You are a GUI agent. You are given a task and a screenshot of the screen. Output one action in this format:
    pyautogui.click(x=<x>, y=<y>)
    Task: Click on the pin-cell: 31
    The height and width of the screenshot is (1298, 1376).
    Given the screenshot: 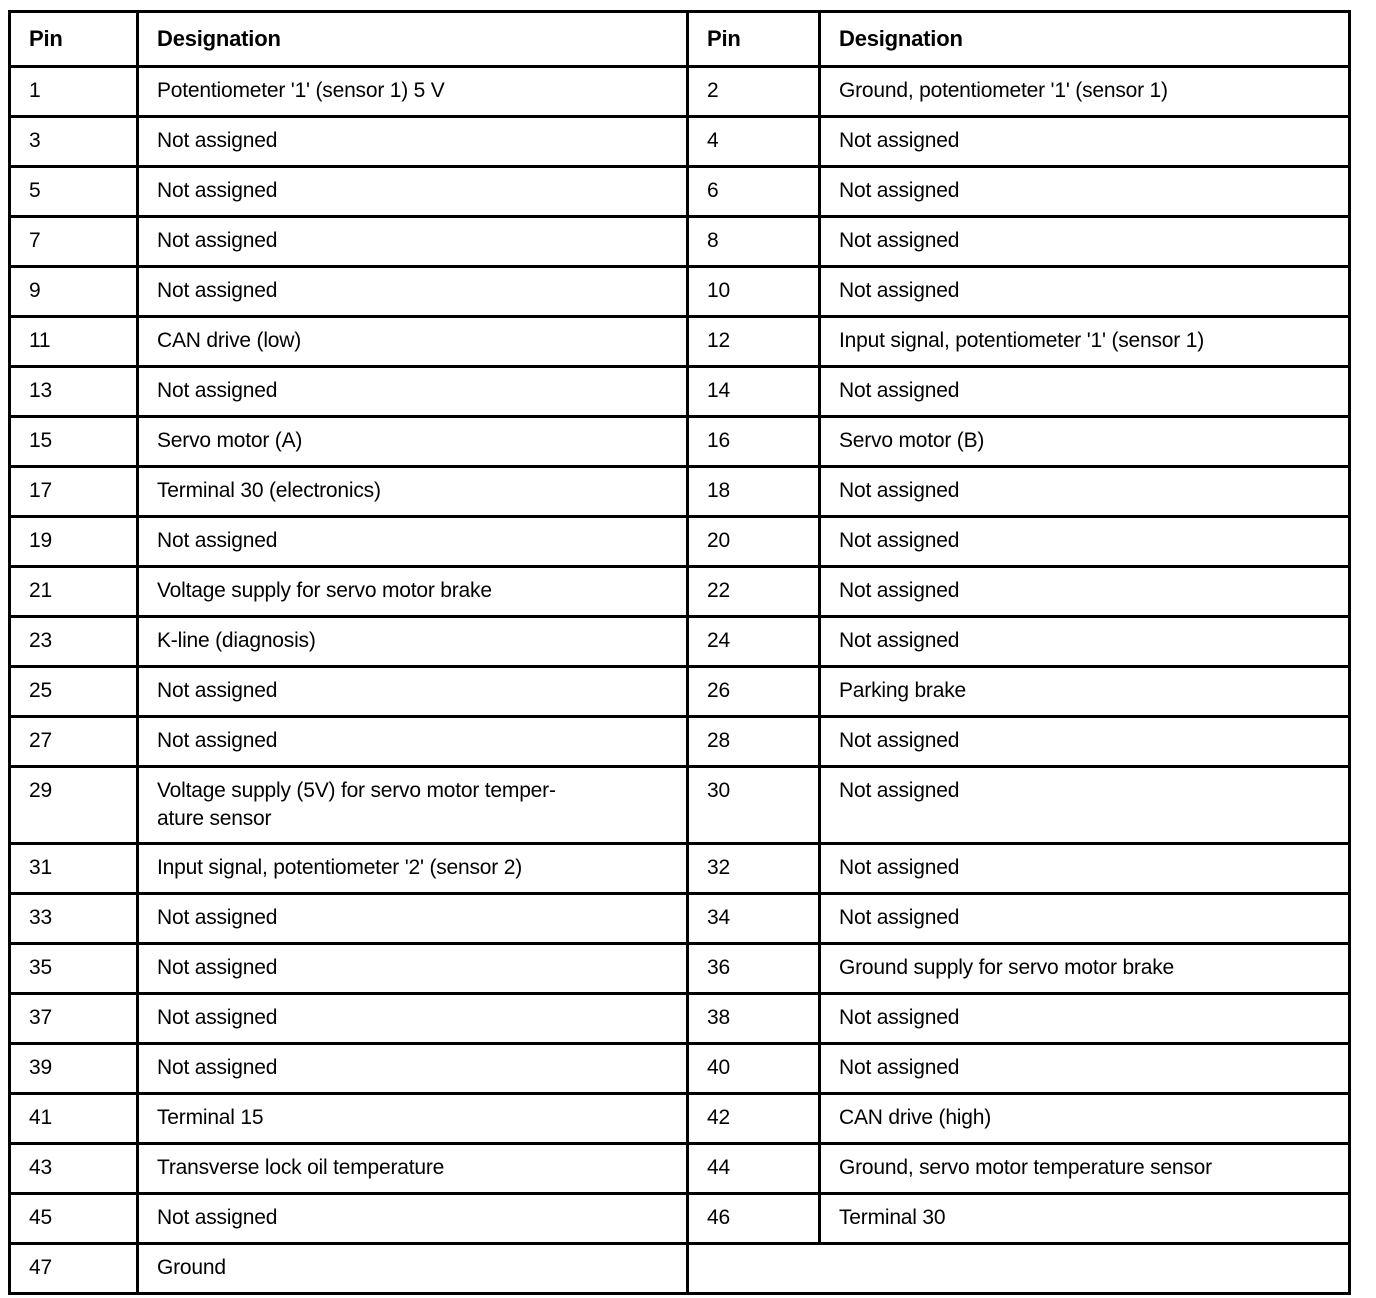 What is the action you would take?
    pyautogui.click(x=73, y=868)
    